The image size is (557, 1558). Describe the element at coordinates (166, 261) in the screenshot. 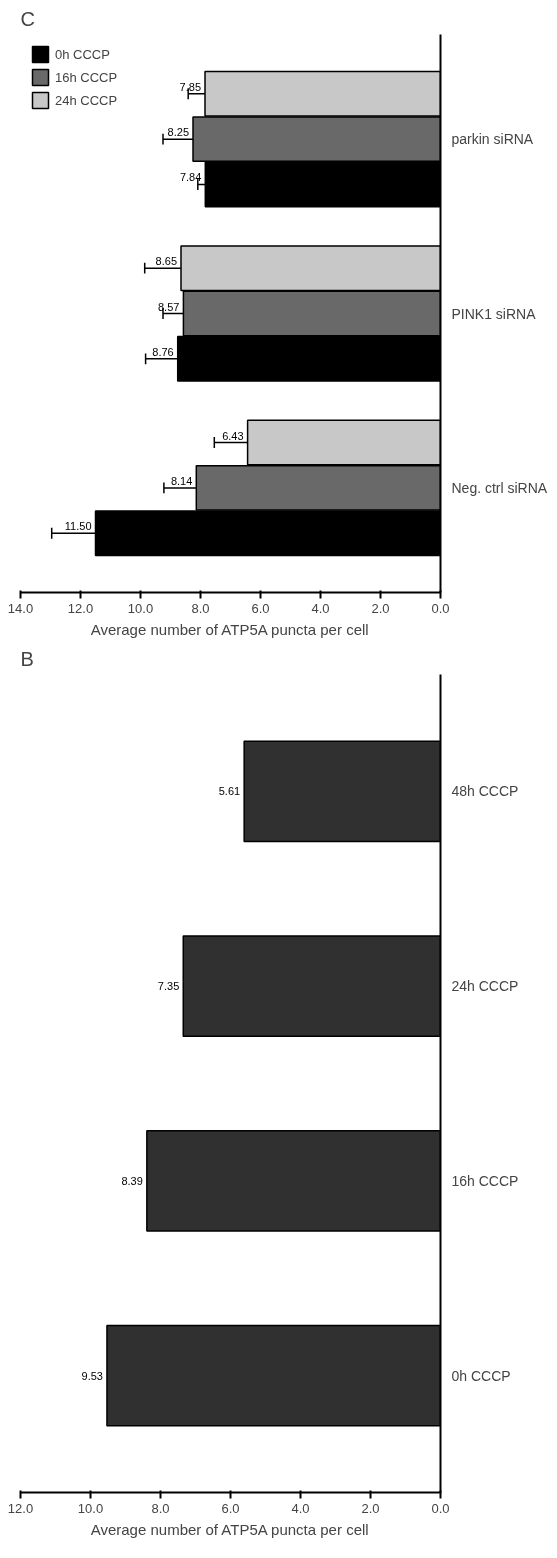

I see `data-label: 8.65` at that location.